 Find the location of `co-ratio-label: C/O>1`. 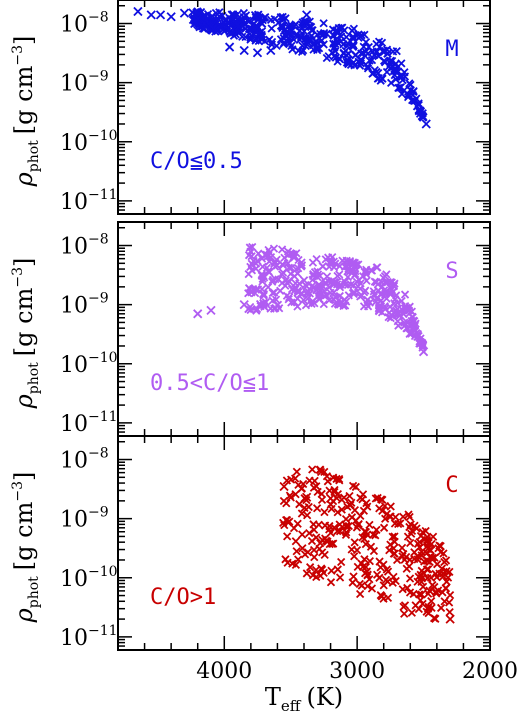

co-ratio-label: C/O>1 is located at coordinates (183, 597).